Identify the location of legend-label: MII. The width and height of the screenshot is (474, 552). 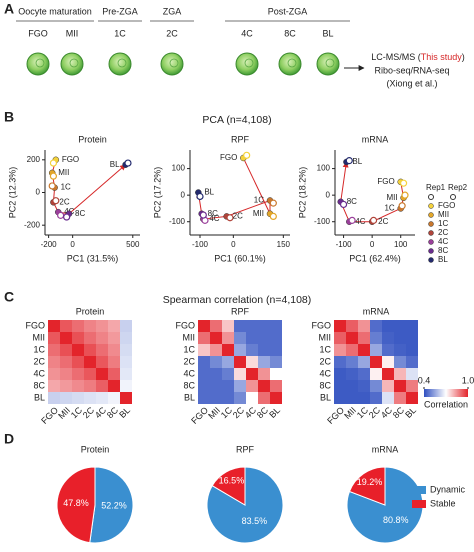
(443, 214).